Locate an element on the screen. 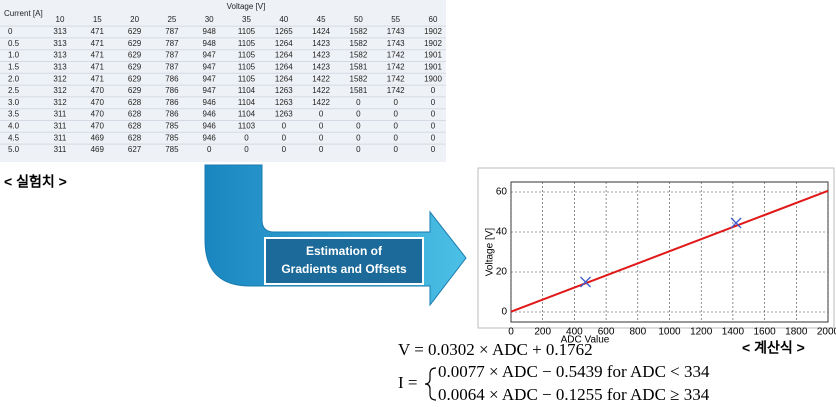 This screenshot has height=407, width=836. table-caption: < 실험치 > is located at coordinates (35, 182).